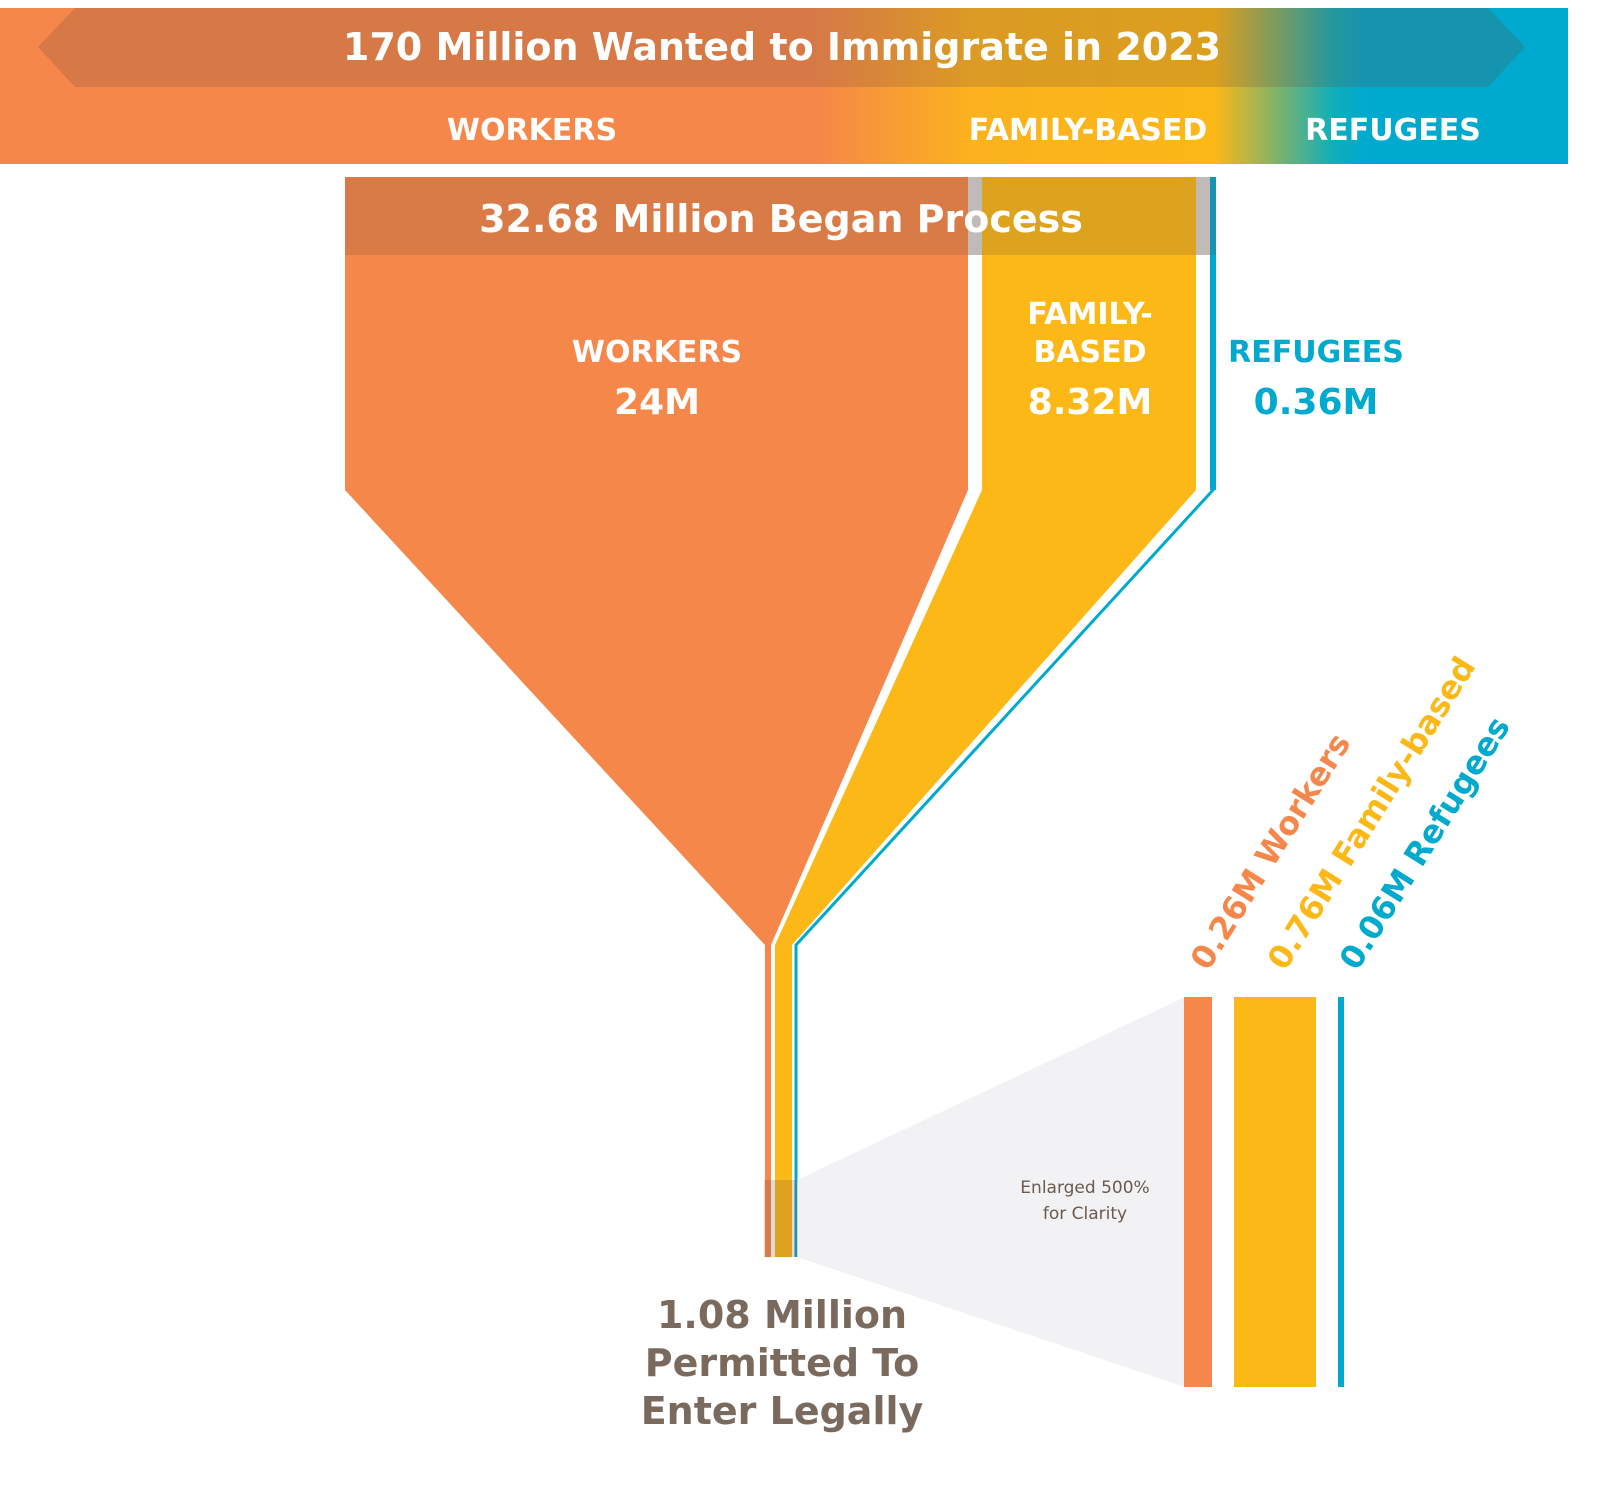 The image size is (1600, 1507). I want to click on banner-category-workers: WORKERS, so click(532, 130).